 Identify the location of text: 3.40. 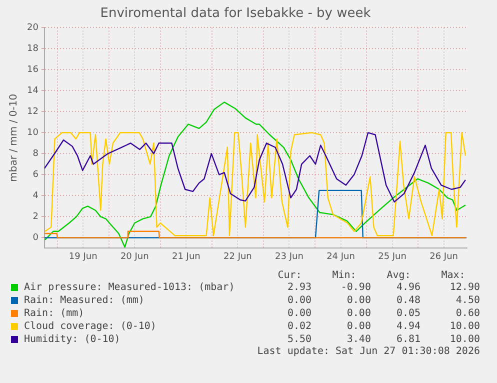
(358, 339).